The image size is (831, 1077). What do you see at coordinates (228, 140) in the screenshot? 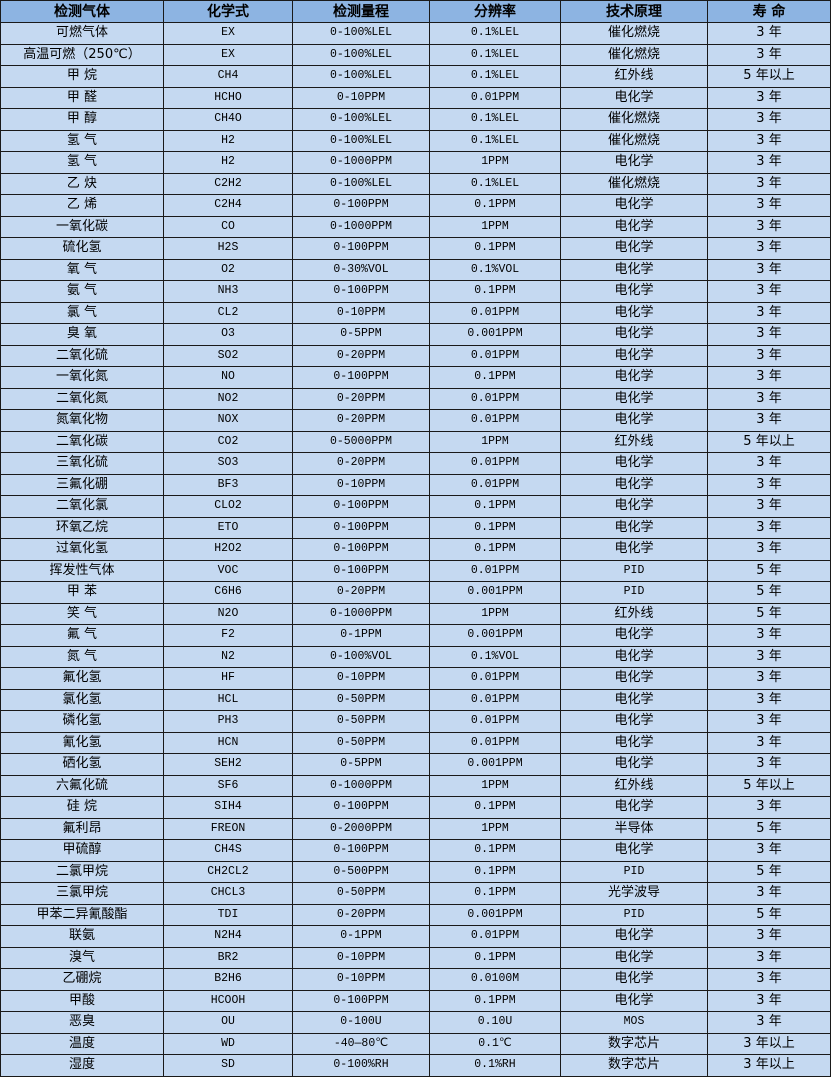
I see `cell-formula: H2` at bounding box center [228, 140].